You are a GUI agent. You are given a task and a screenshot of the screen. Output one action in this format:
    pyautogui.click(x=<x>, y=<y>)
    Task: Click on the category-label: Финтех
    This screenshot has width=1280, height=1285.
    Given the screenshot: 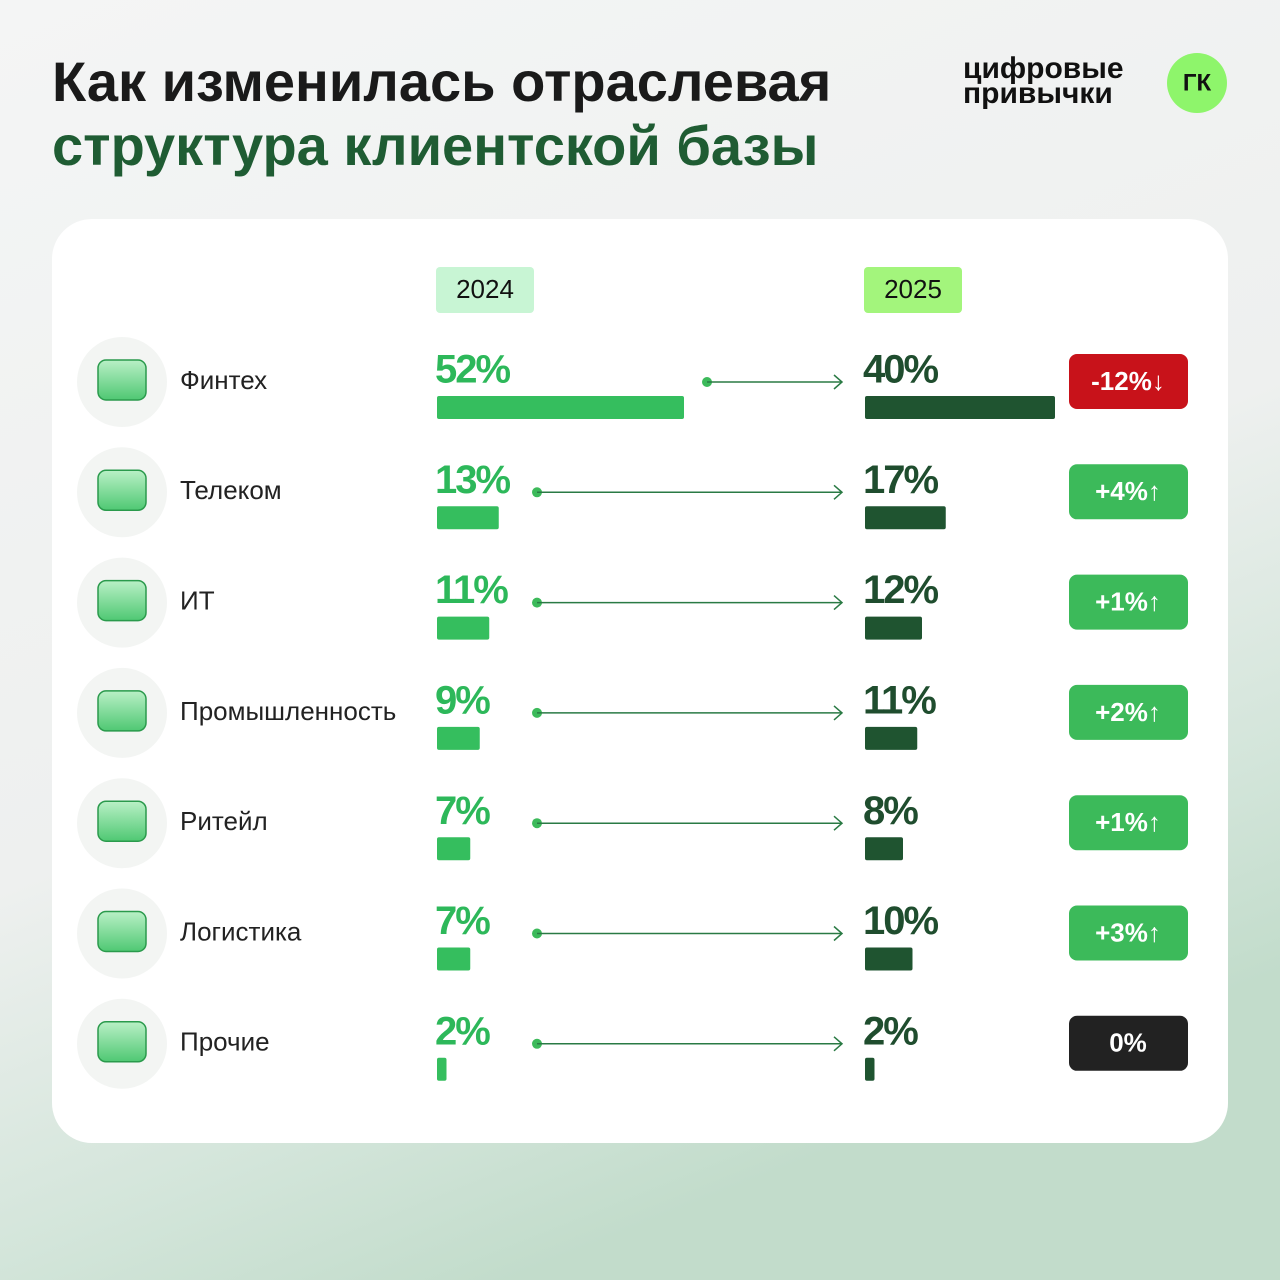 What is the action you would take?
    pyautogui.click(x=223, y=380)
    